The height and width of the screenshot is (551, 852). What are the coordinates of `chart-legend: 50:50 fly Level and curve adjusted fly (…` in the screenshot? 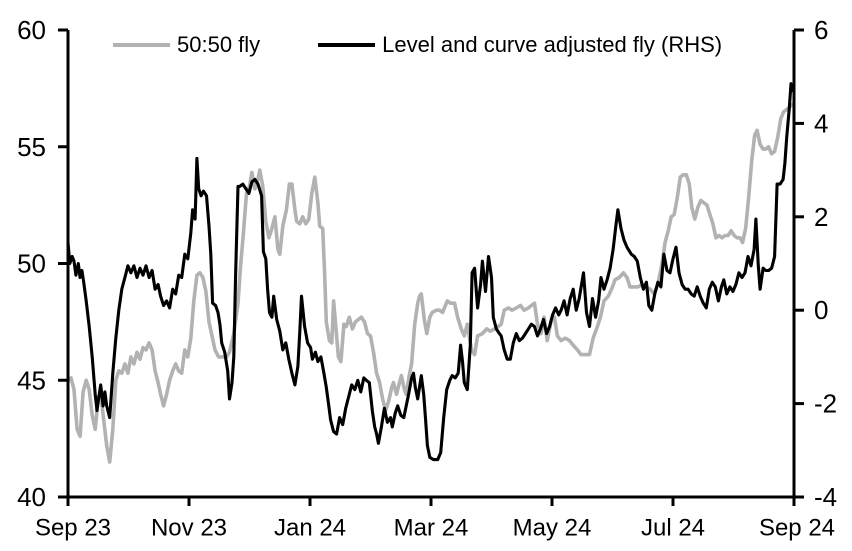 It's located at (417, 45).